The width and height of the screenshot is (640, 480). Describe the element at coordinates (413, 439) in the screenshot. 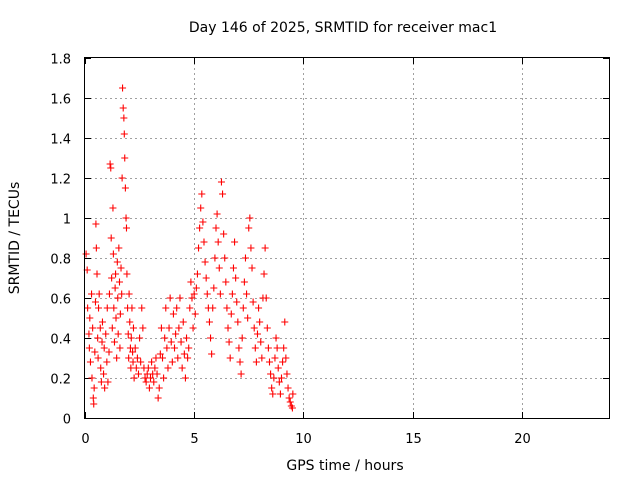

I see `x-tick-label: 15` at that location.